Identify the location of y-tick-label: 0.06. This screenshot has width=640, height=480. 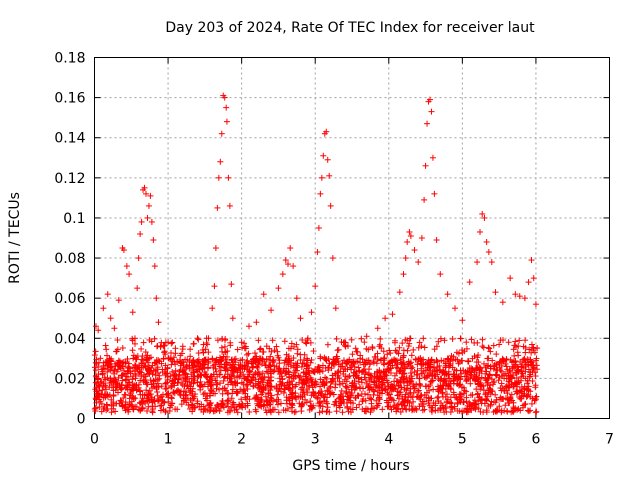
(69, 299).